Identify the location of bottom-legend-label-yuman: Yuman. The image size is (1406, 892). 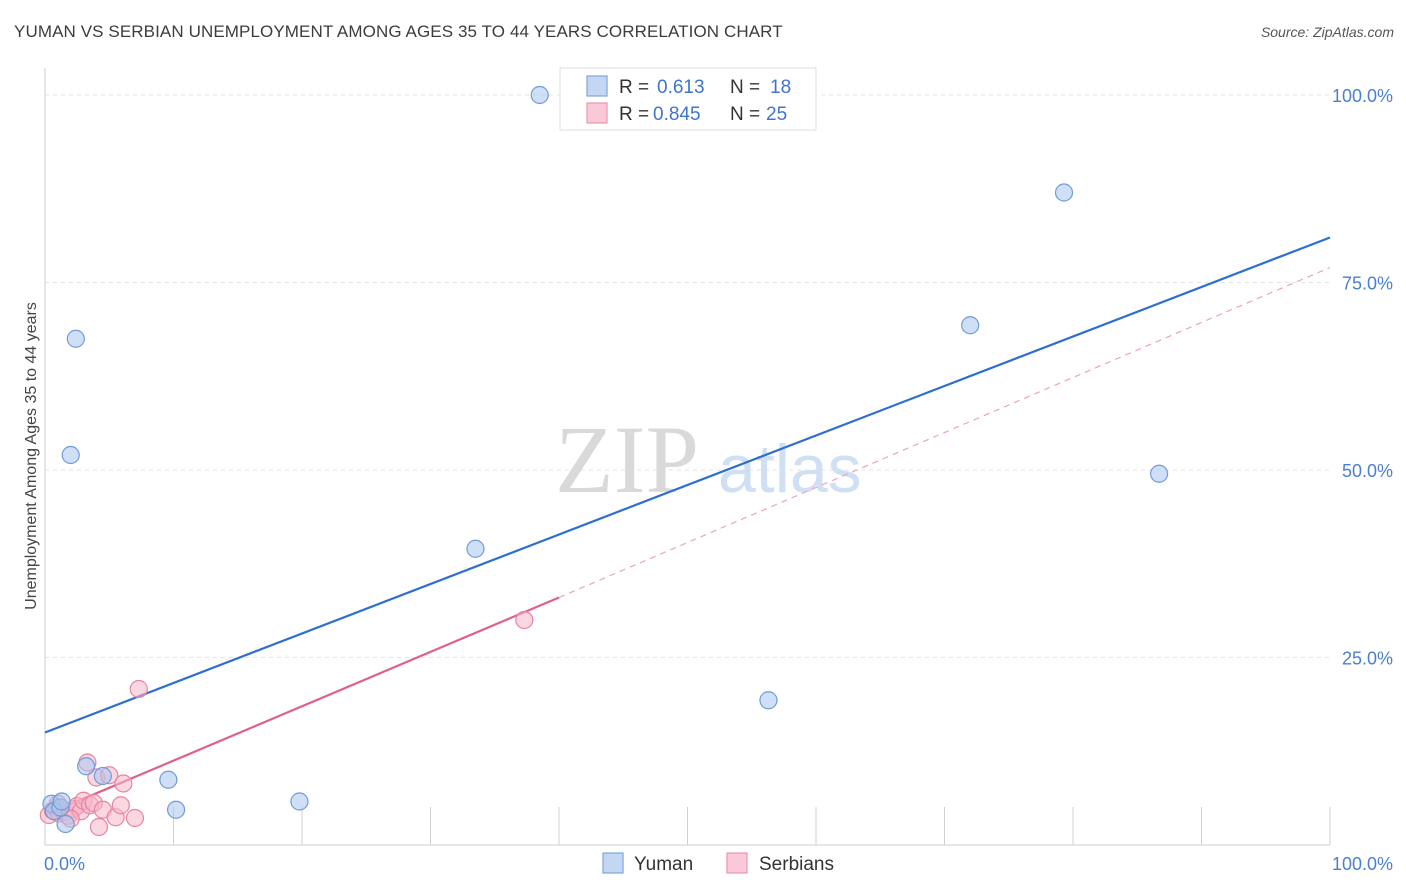
(663, 864).